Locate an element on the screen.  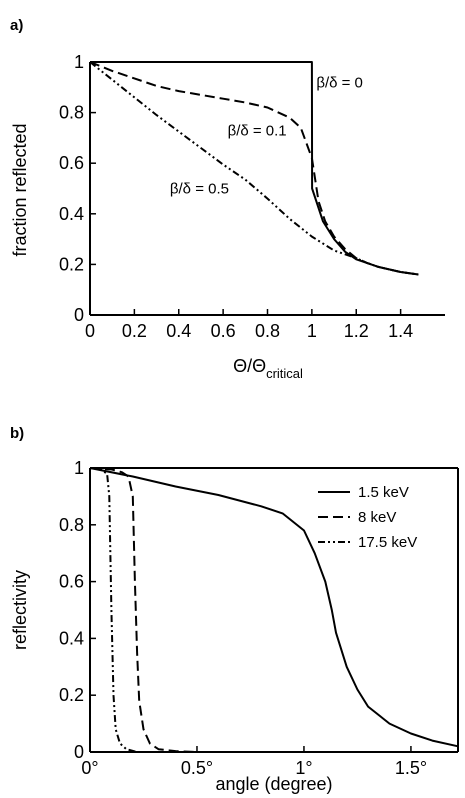
panel-a-annotations: β/δ = 0 β/δ = 0.1 β/δ = 0.5 is located at coordinates (266, 135).